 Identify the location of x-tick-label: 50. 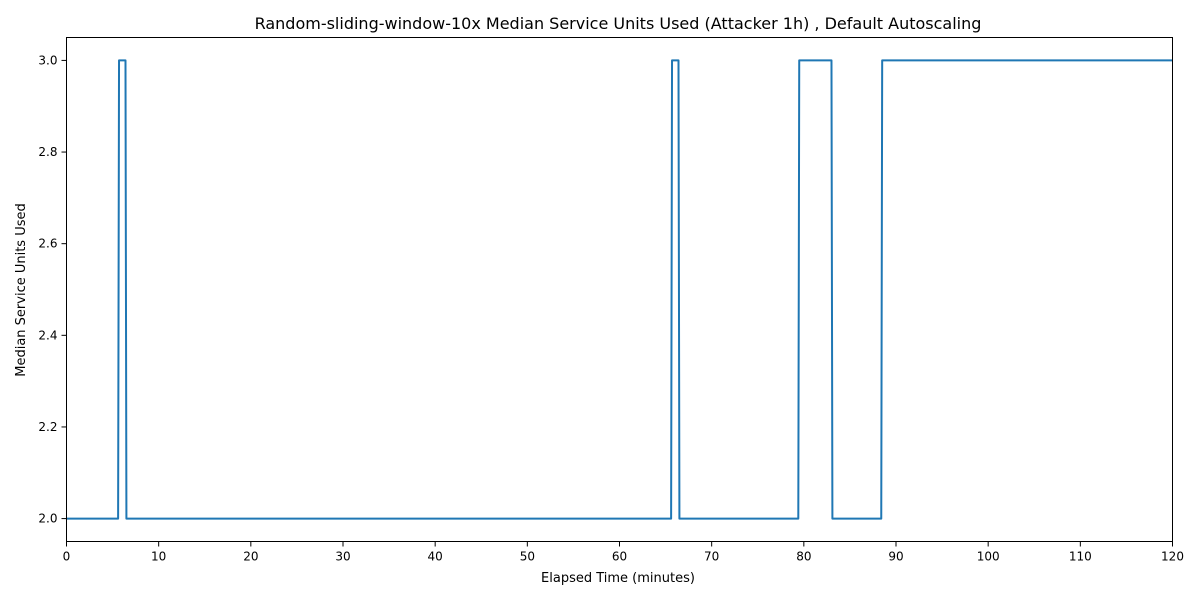
(527, 557).